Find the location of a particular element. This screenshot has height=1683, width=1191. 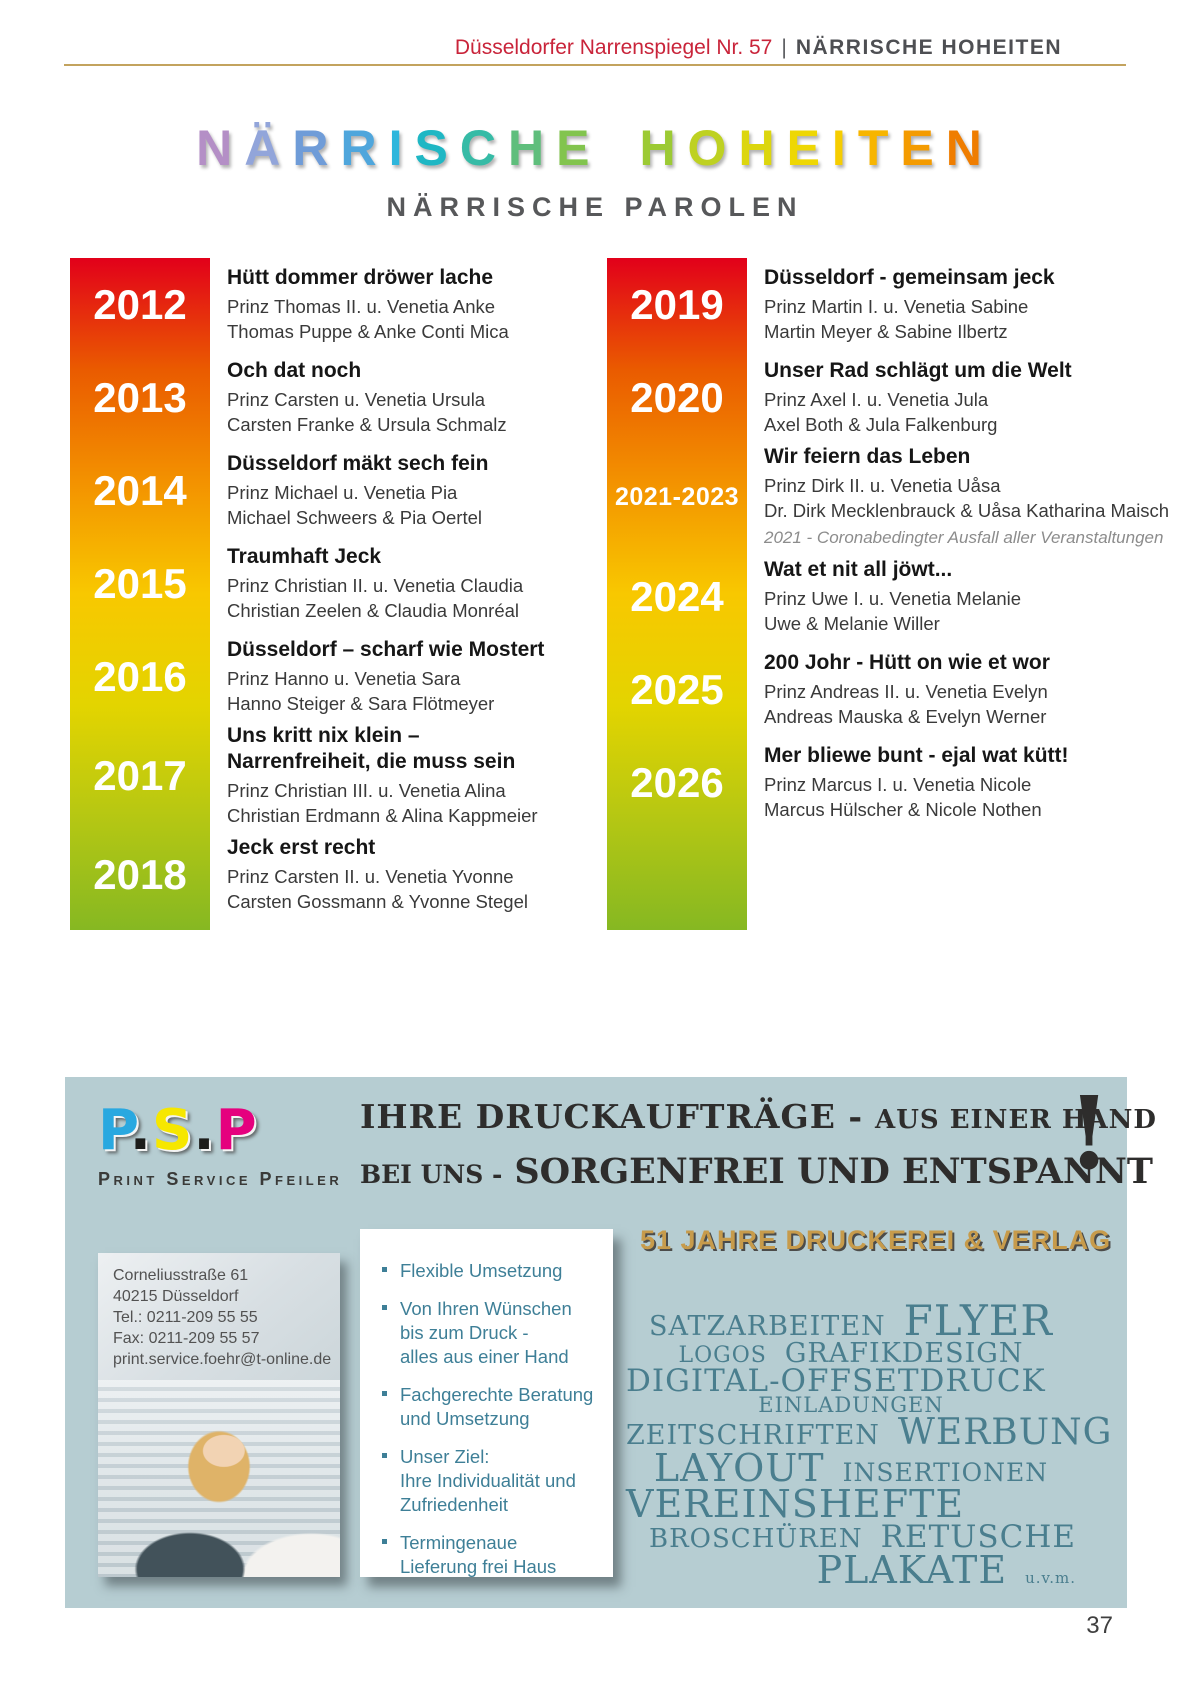

year-label: 2024 is located at coordinates (677, 596).